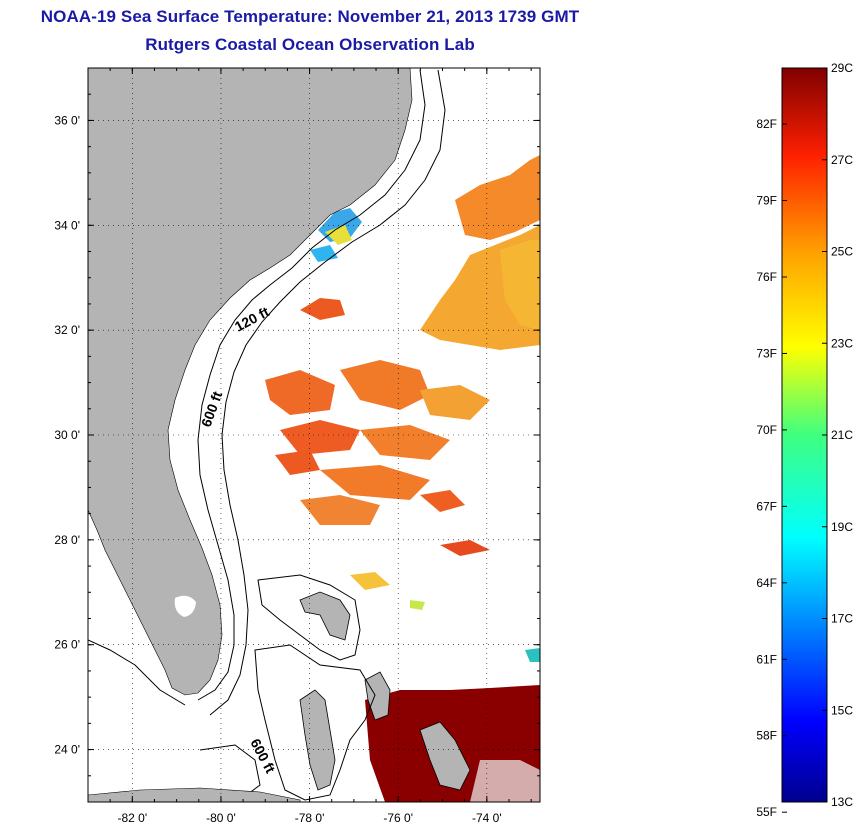  Describe the element at coordinates (194, 794) in the screenshot. I see `cuba-north-coast` at that location.